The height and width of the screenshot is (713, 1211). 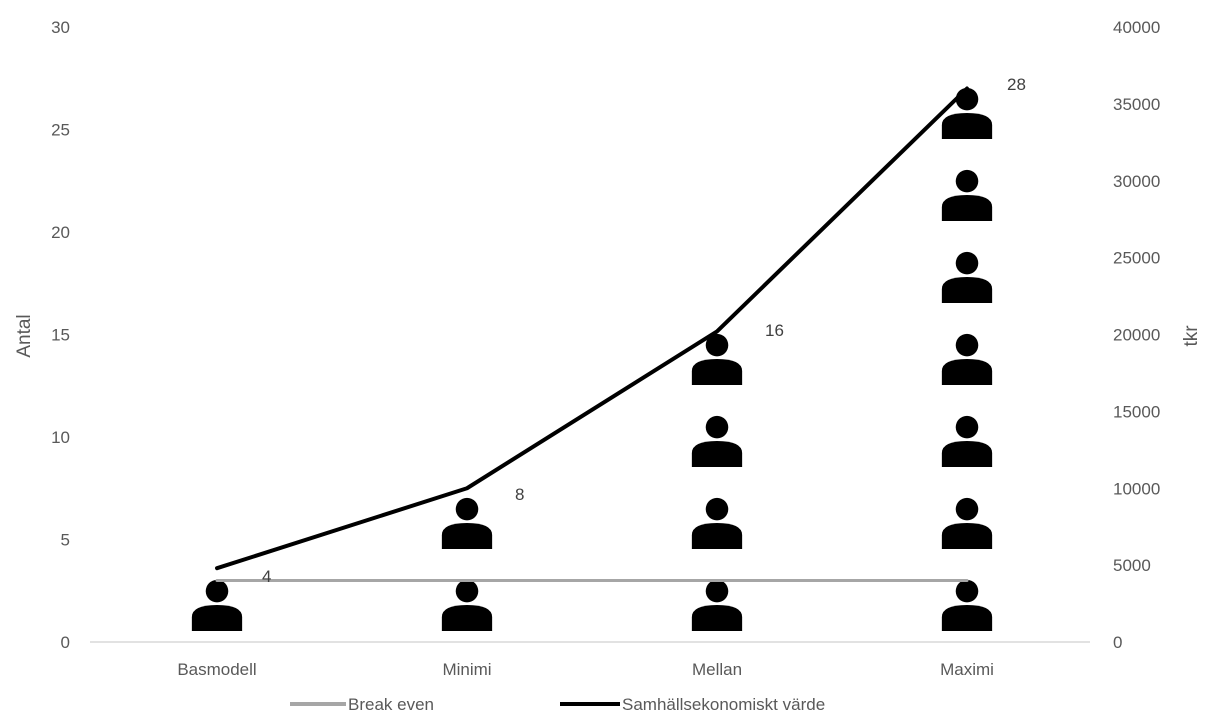 I want to click on right-tick-label: 30000, so click(x=1136, y=181).